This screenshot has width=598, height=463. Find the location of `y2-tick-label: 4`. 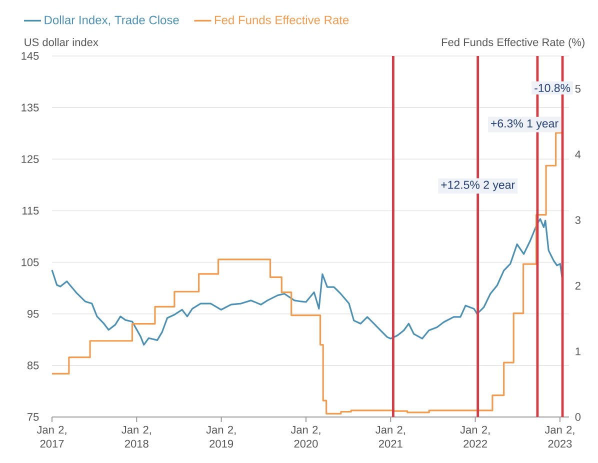

y2-tick-label: 4 is located at coordinates (578, 154).